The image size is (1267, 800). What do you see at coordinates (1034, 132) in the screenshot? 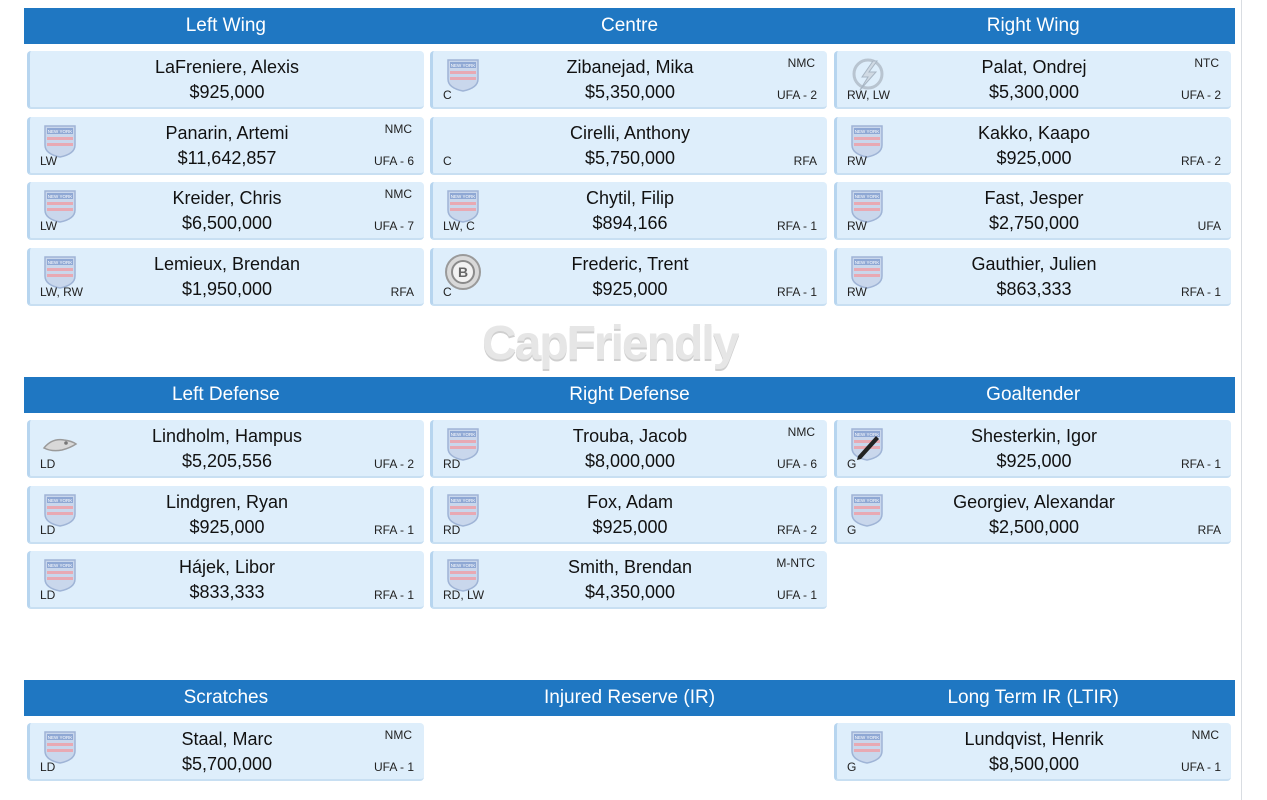
I see `player-name: Kakko, Kaapo` at bounding box center [1034, 132].